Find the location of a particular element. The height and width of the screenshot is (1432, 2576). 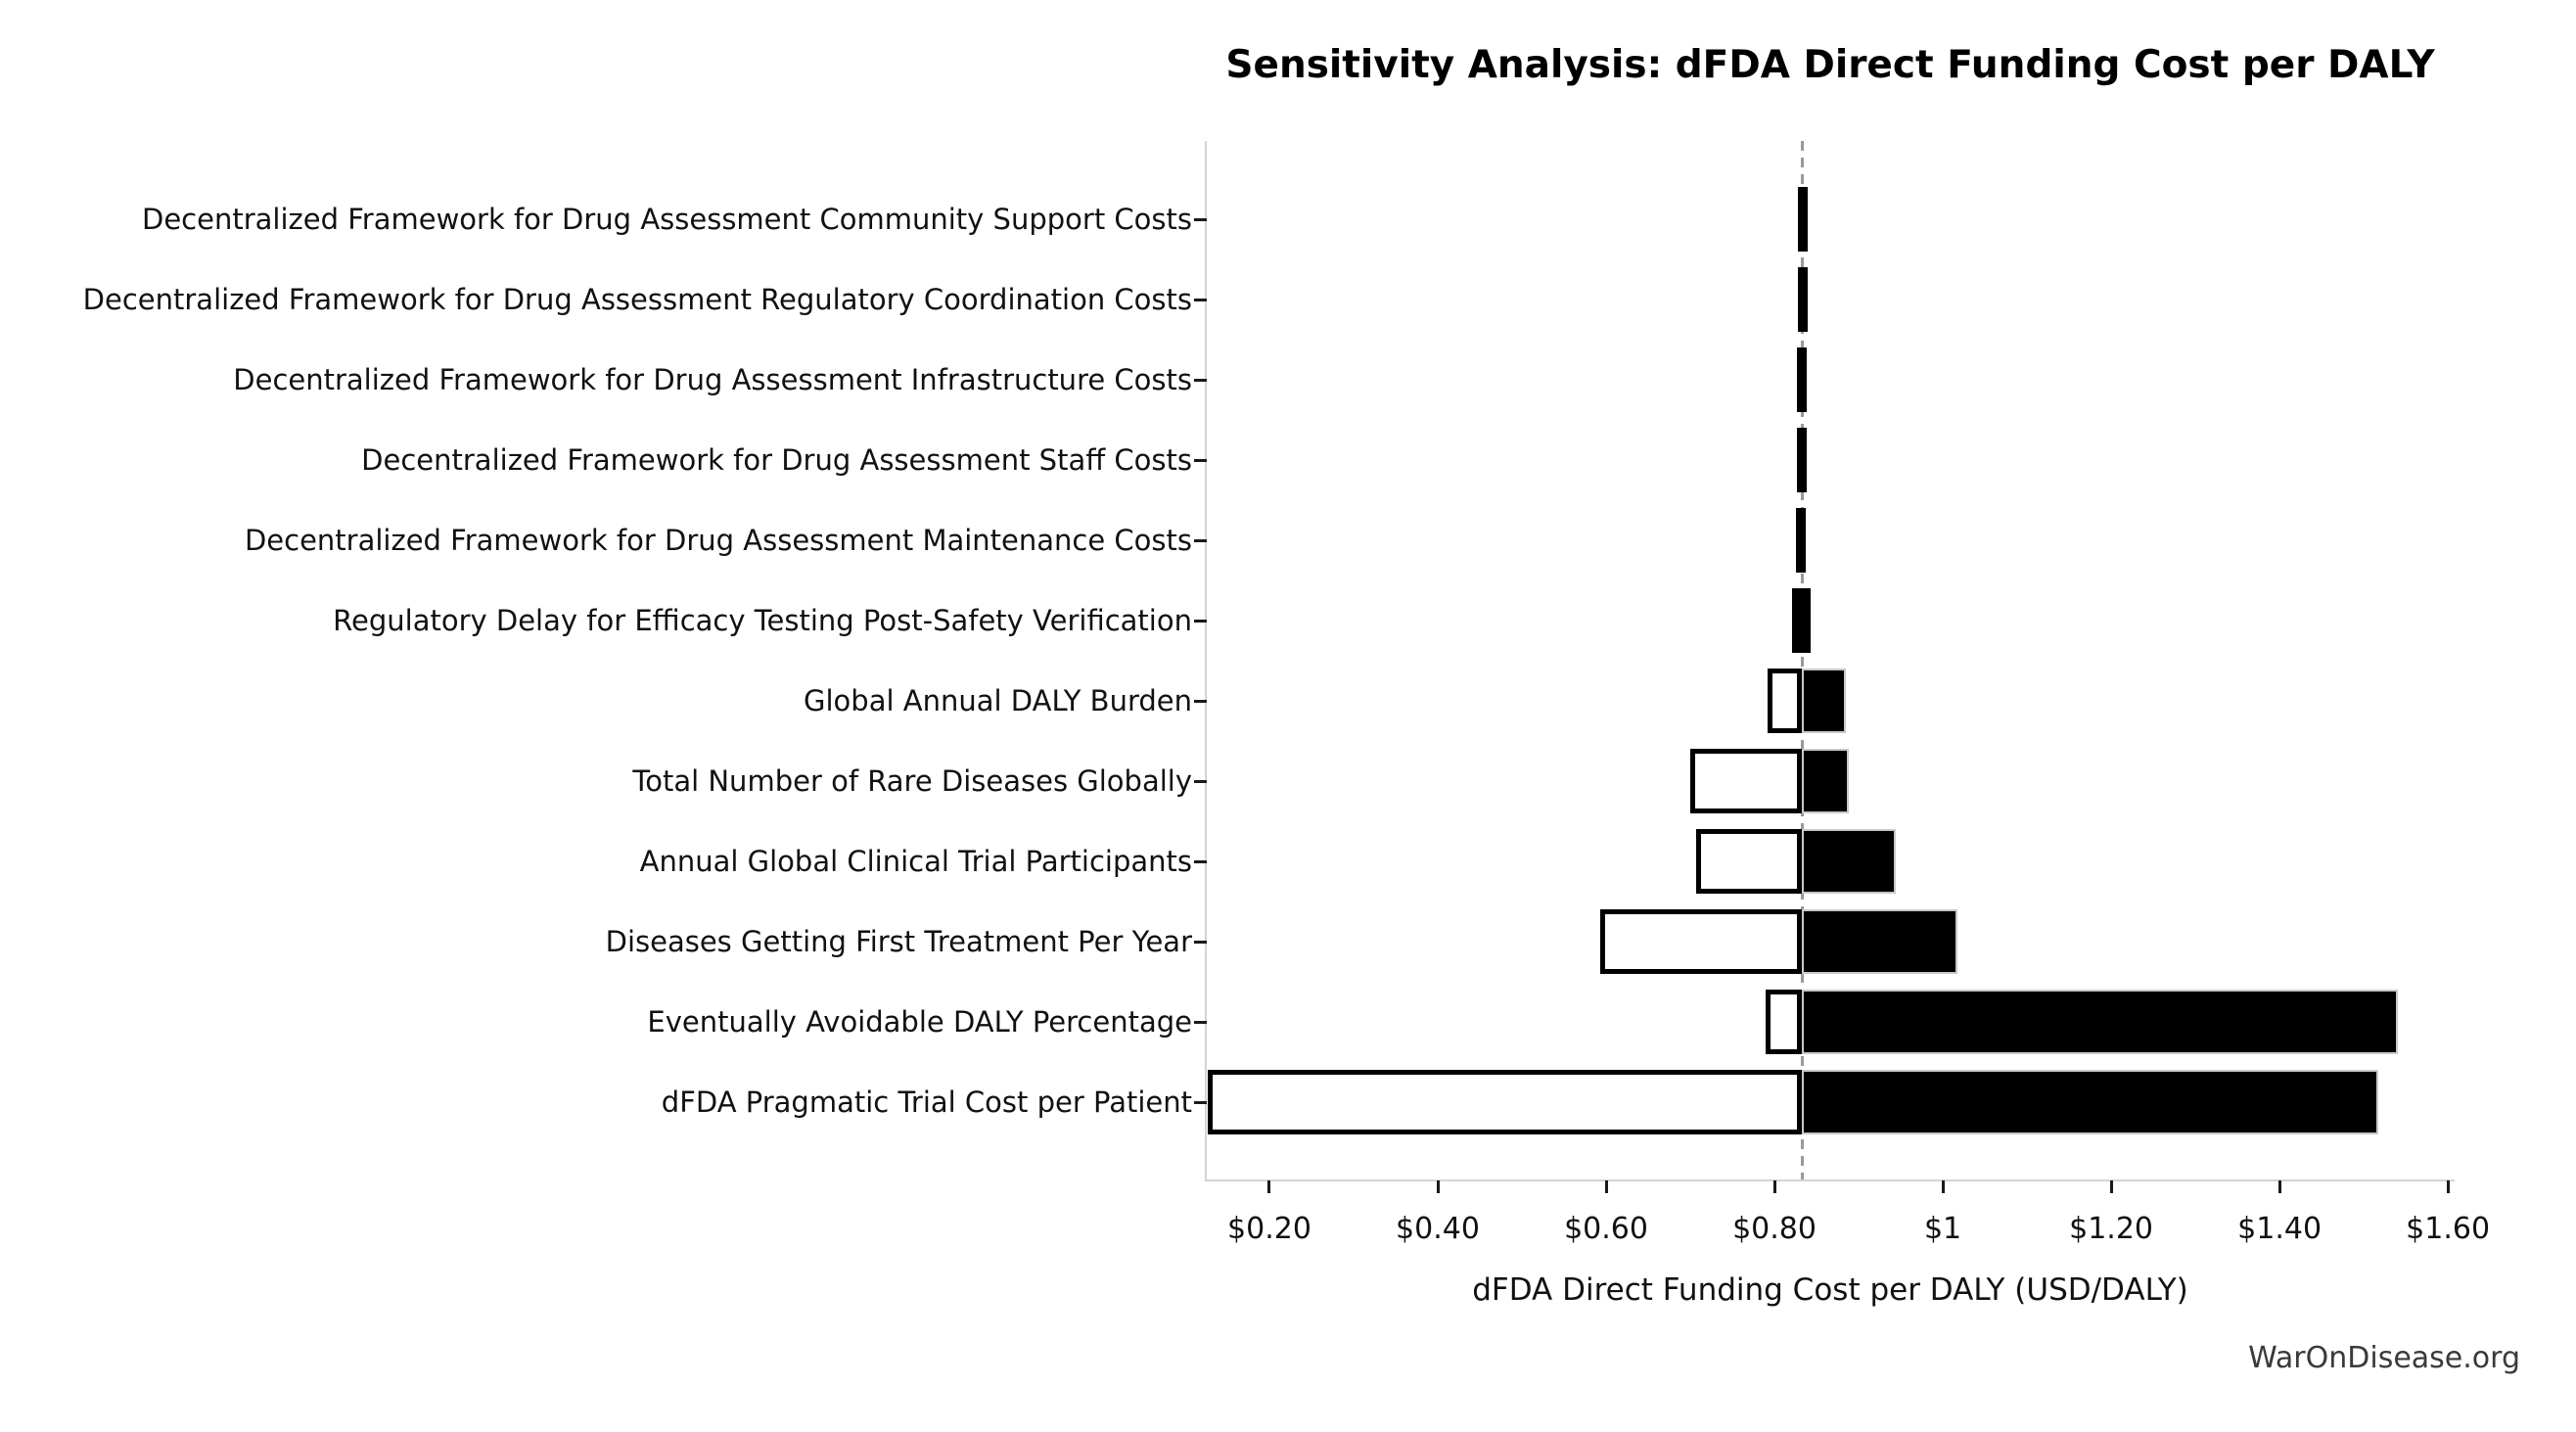

row-label: dFDA Pragmatic Trial Cost per Patient is located at coordinates (926, 1102).